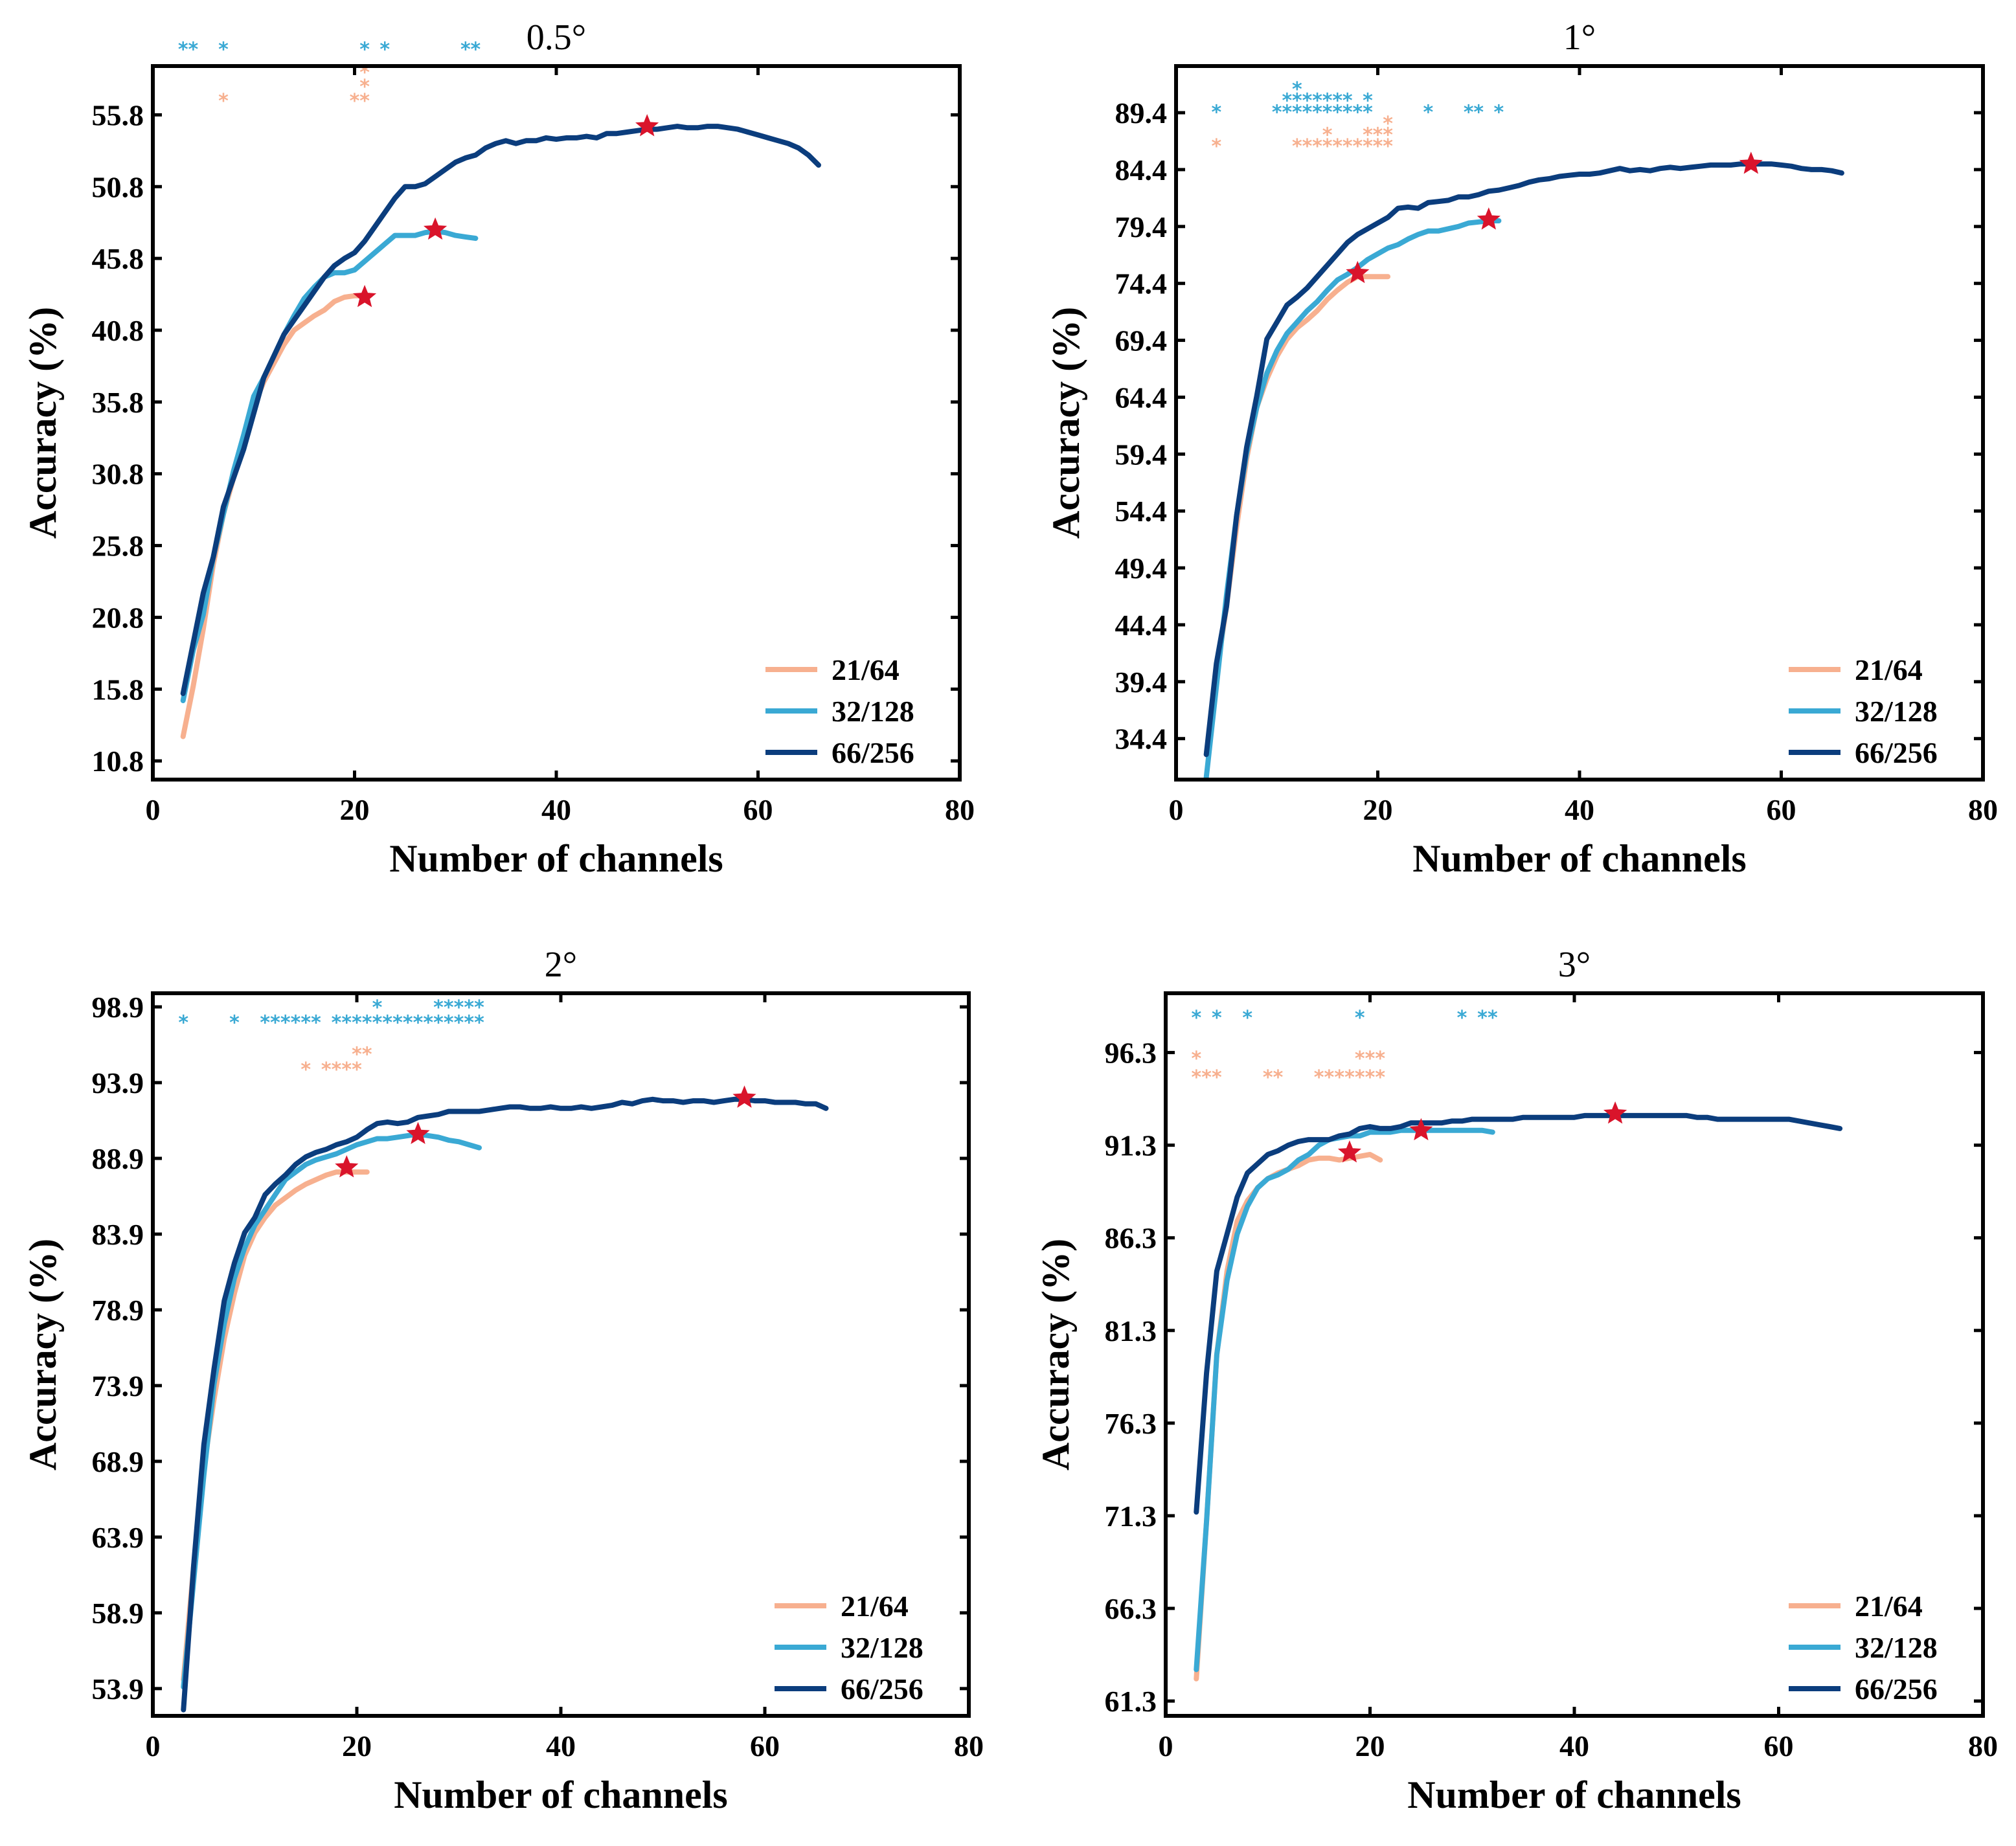  What do you see at coordinates (873, 752) in the screenshot?
I see `legend-label-66-256: 66/256` at bounding box center [873, 752].